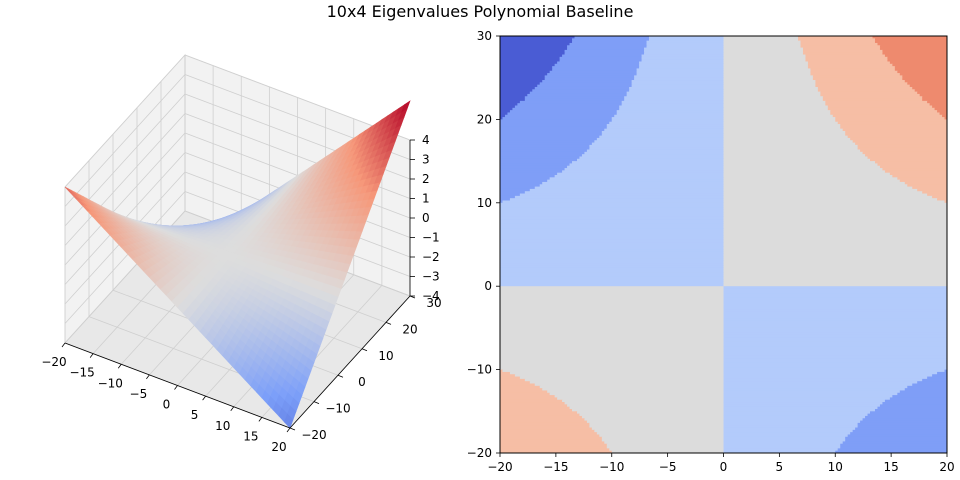 Image resolution: width=960 pixels, height=480 pixels. What do you see at coordinates (484, 36) in the screenshot?
I see `contour-y-tick-label: 30` at bounding box center [484, 36].